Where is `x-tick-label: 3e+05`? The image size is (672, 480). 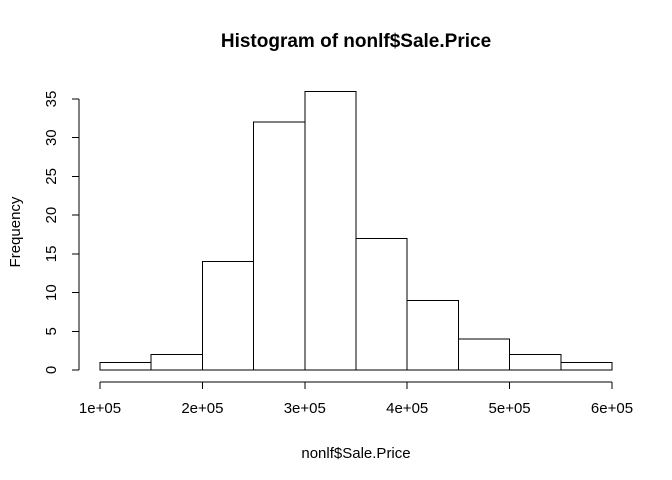 x-tick-label: 3e+05 is located at coordinates (305, 408).